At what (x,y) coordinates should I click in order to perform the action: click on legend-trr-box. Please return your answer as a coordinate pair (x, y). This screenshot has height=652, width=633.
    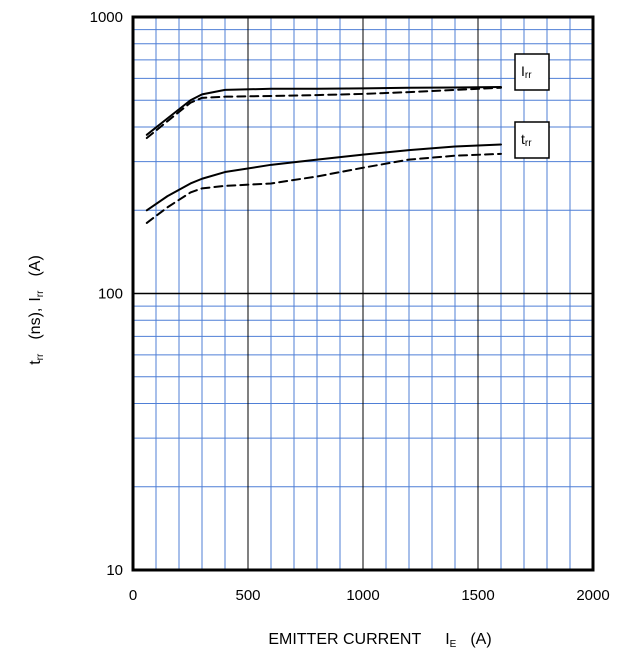
    Looking at the image, I should click on (532, 140).